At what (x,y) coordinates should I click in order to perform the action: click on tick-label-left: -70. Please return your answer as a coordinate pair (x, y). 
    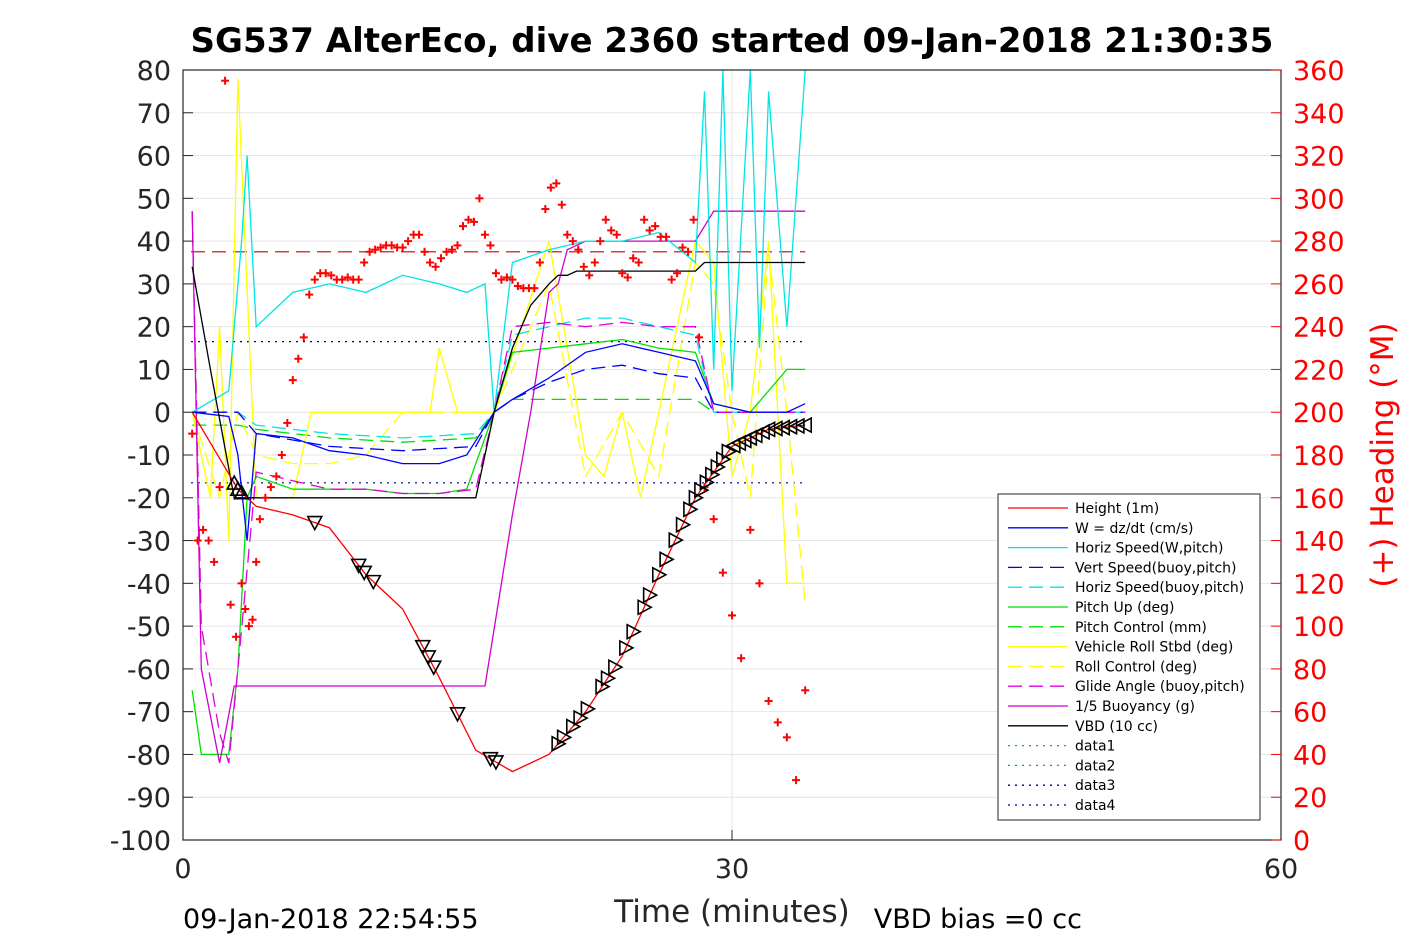
    Looking at the image, I should click on (149, 713).